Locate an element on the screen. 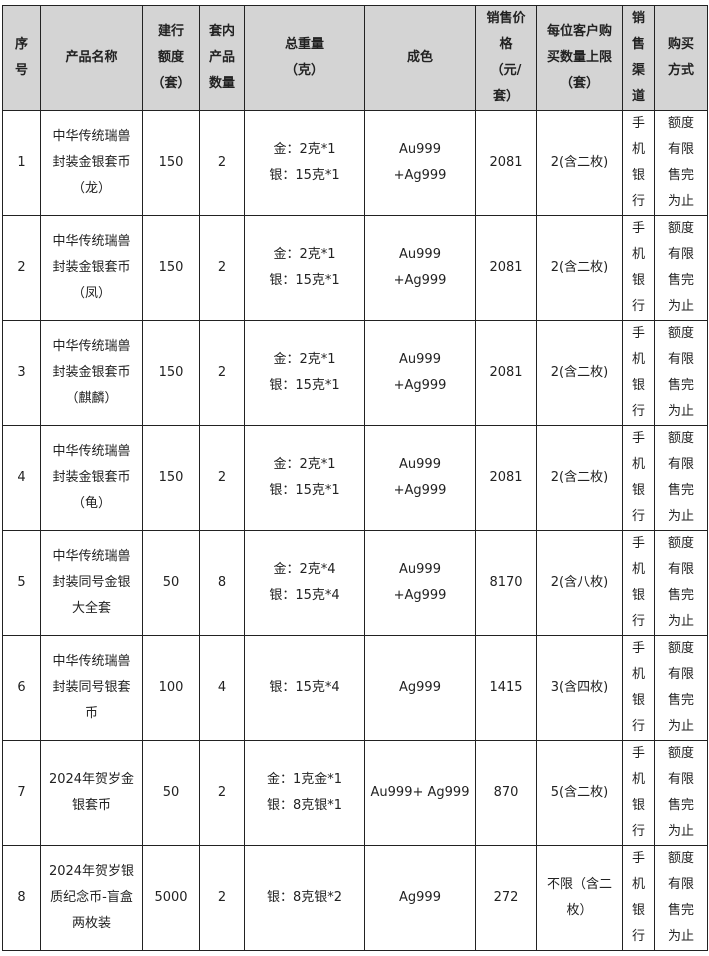 This screenshot has width=709, height=956. cell-quota: 5000 is located at coordinates (171, 898).